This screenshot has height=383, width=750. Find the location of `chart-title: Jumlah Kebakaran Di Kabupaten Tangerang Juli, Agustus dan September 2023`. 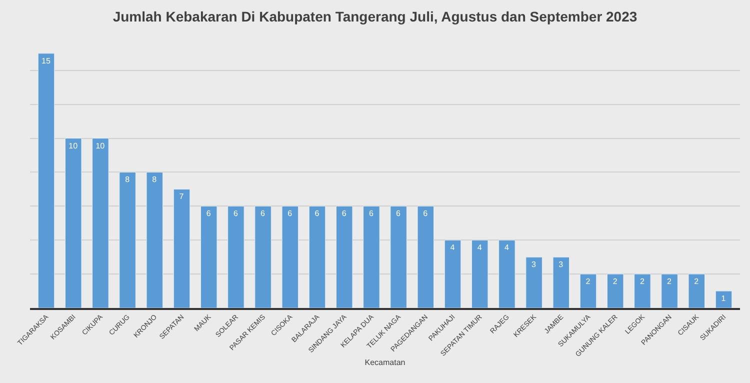

chart-title: Jumlah Kebakaran Di Kabupaten Tangerang Juli, Agustus dan September 2023 is located at coordinates (375, 16).